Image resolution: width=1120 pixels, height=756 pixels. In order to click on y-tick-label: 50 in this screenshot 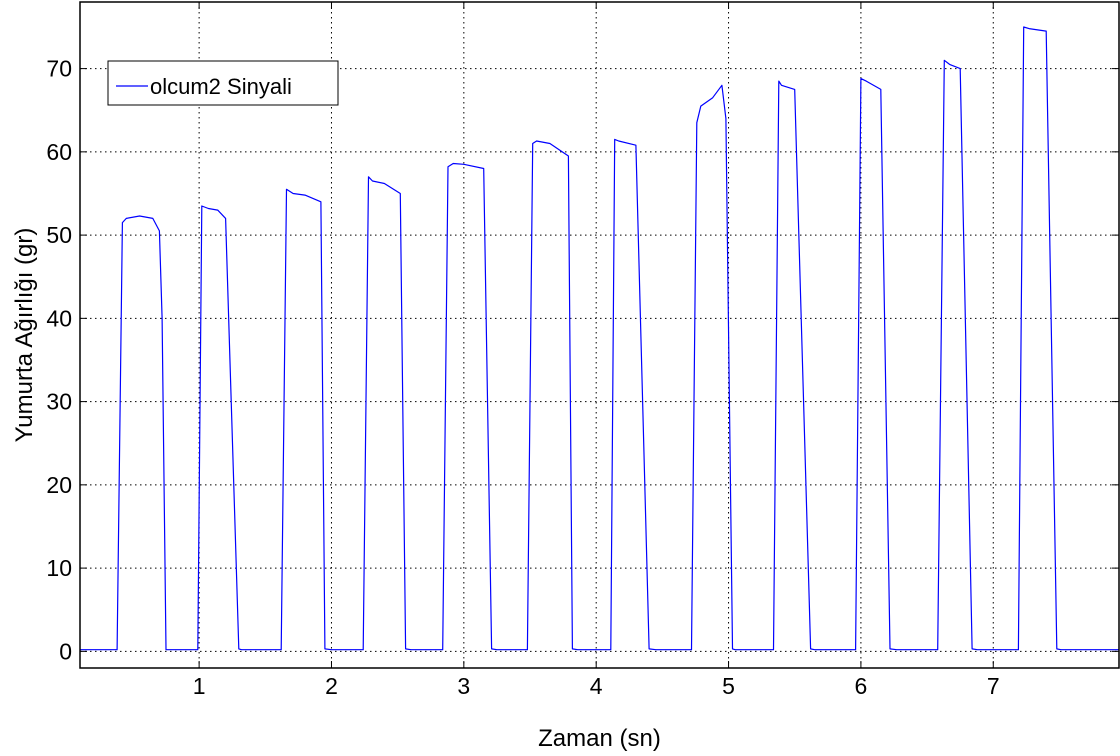, I will do `click(59, 235)`.